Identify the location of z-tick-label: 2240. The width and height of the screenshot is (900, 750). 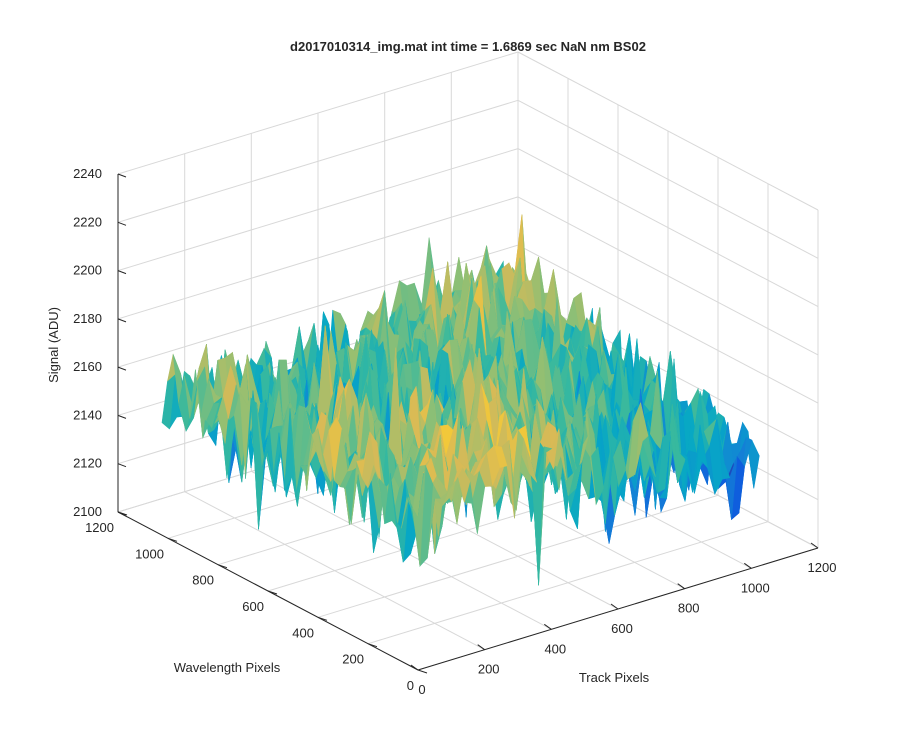
(87, 173).